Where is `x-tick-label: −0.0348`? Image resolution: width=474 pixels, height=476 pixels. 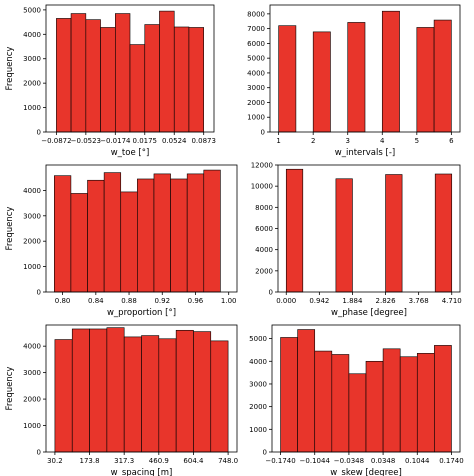
x-tick-label: −0.0348 is located at coordinates (349, 461).